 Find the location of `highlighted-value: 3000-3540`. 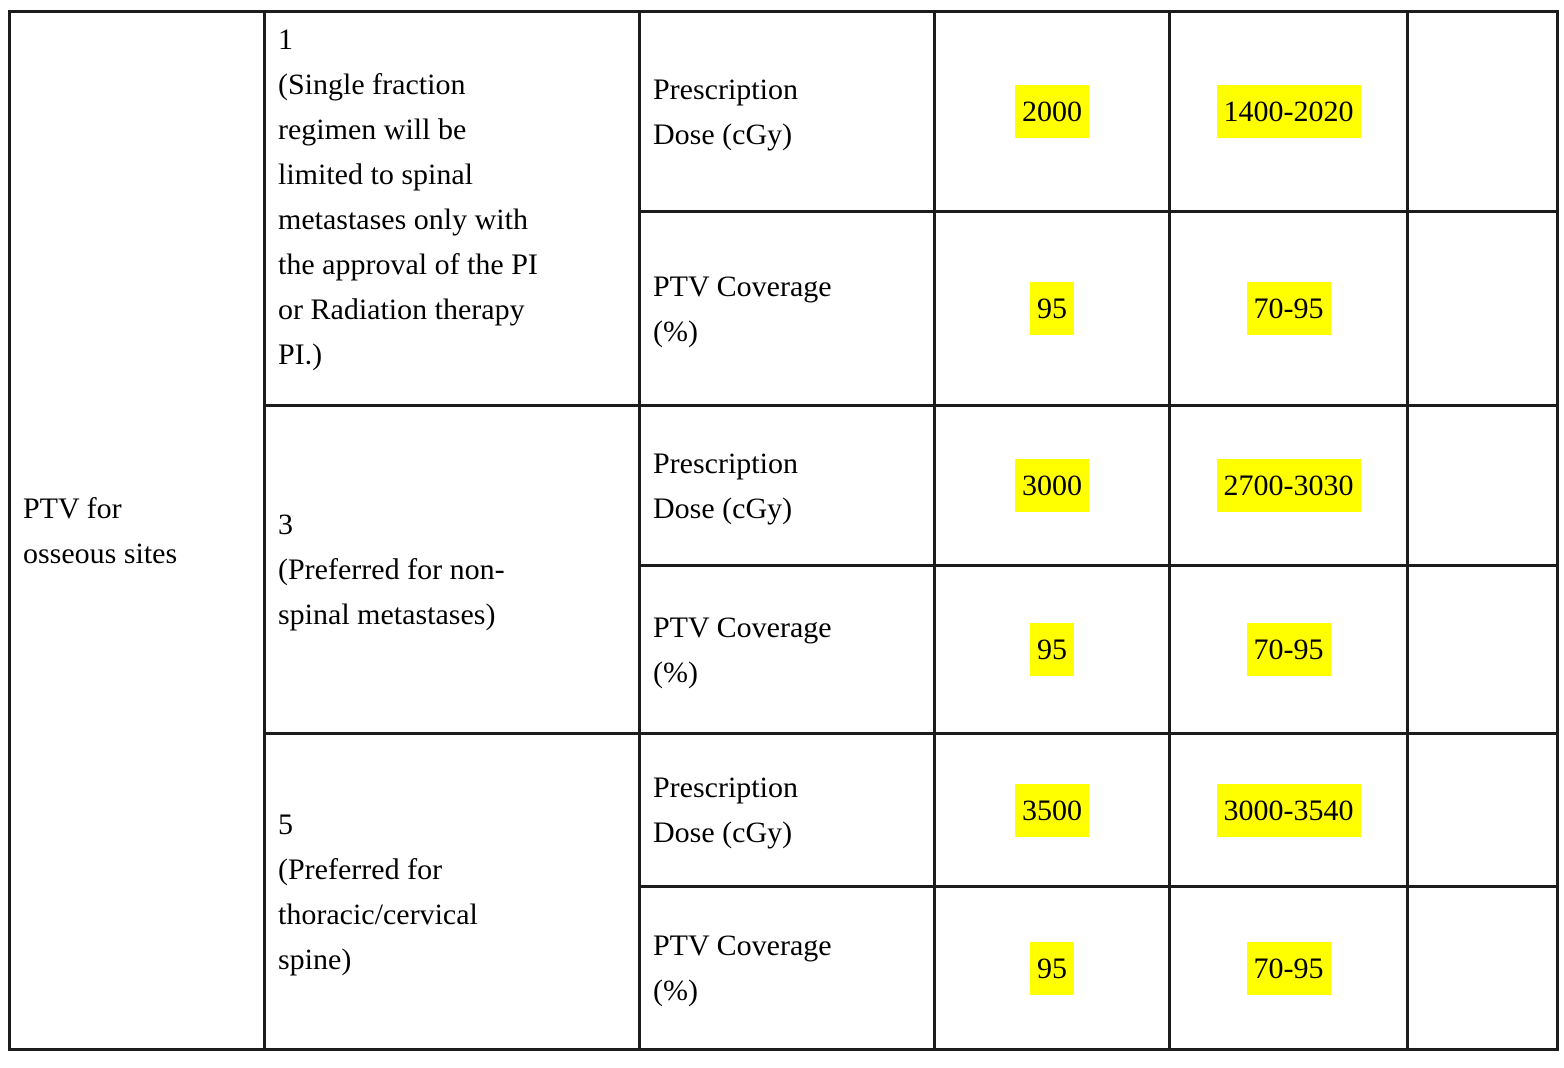

highlighted-value: 3000-3540 is located at coordinates (1288, 810).